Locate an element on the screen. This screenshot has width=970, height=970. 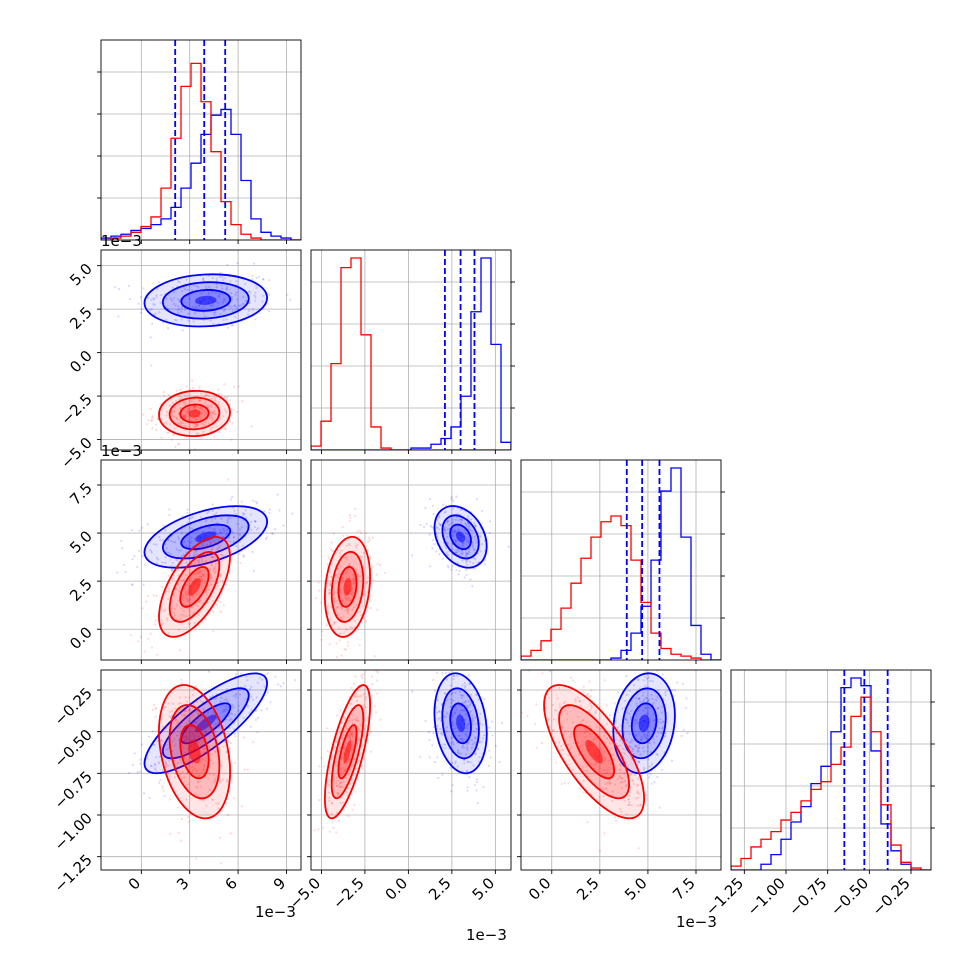
blue-density-contour is located at coordinates (461, 723).